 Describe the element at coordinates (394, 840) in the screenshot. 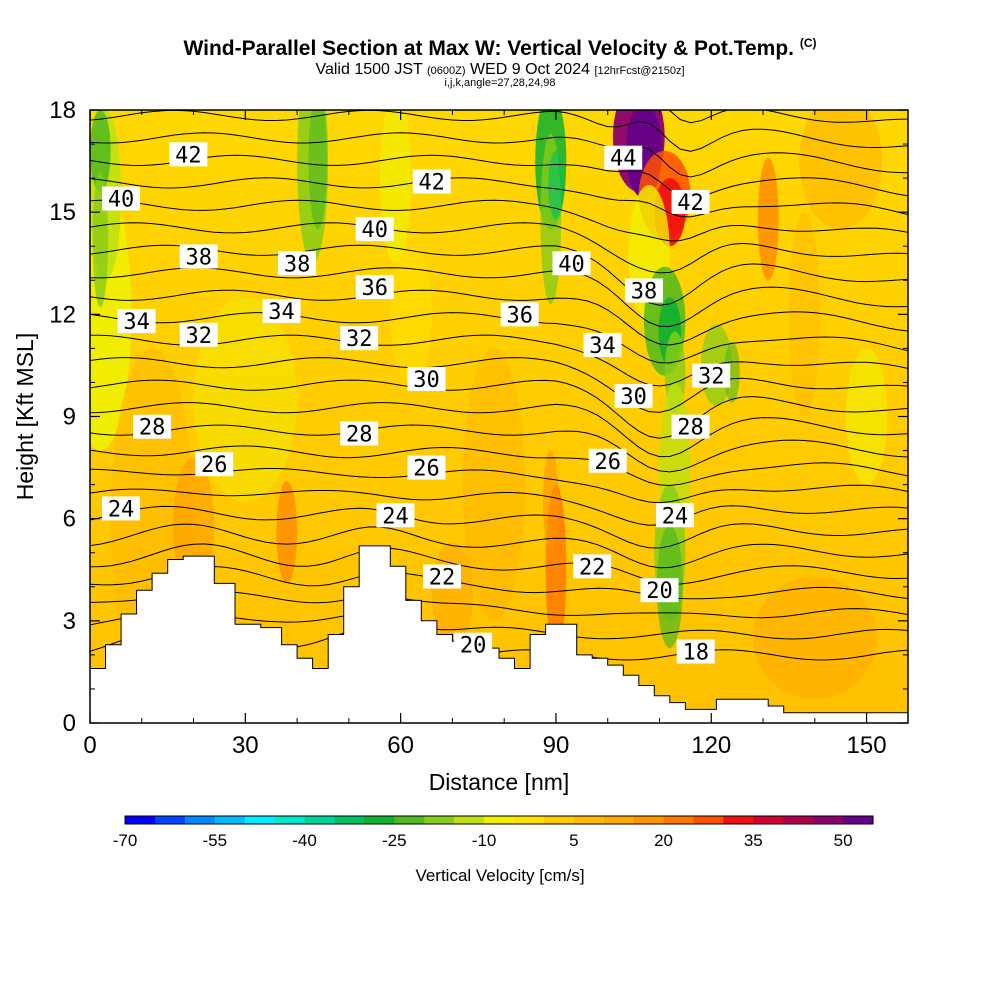

I see `colorbar-tick-label: -25` at that location.